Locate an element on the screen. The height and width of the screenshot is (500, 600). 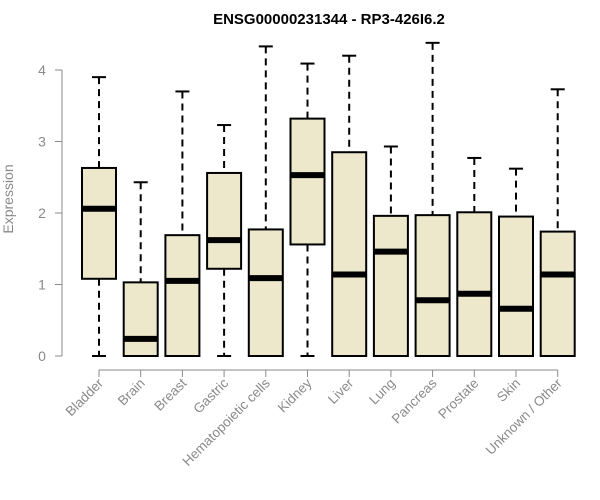
x-tick-label: Prostate is located at coordinates (458, 399).